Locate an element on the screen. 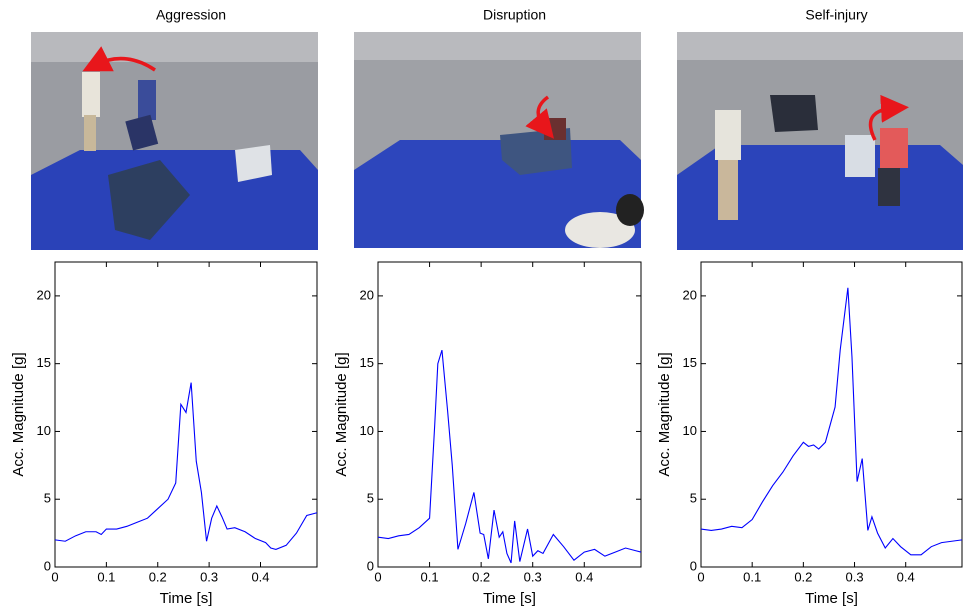  chart-title: Aggression is located at coordinates (191, 15).